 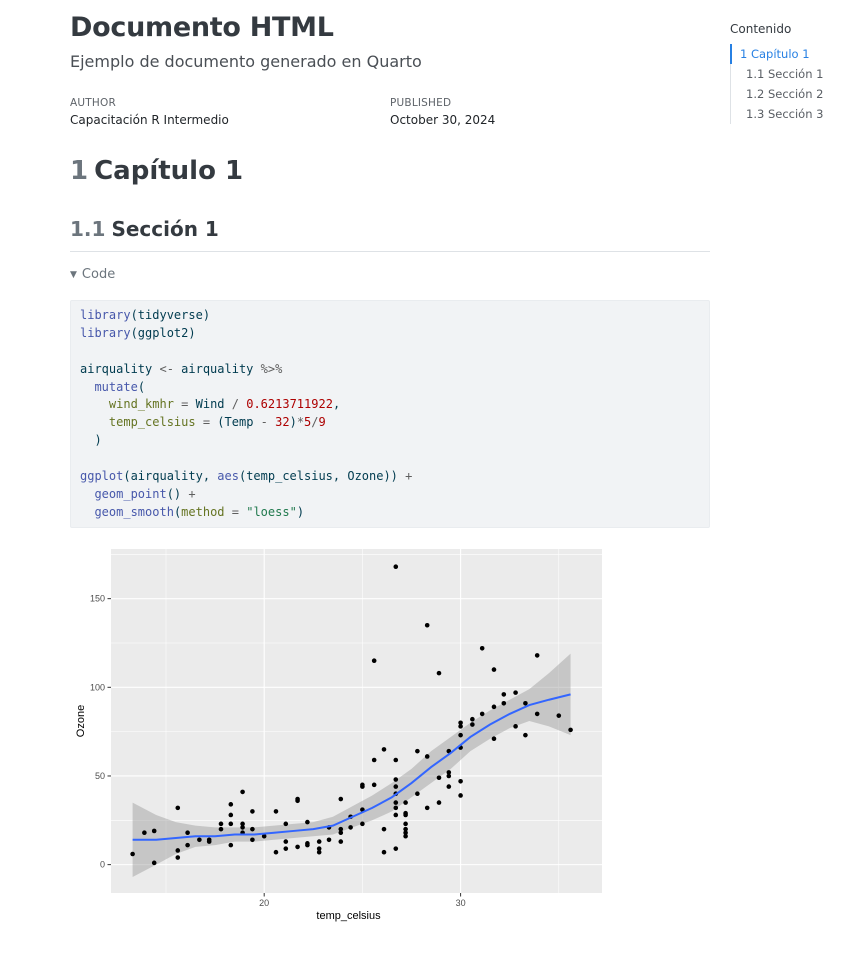 I want to click on x-tick-label: 20, so click(x=264, y=903).